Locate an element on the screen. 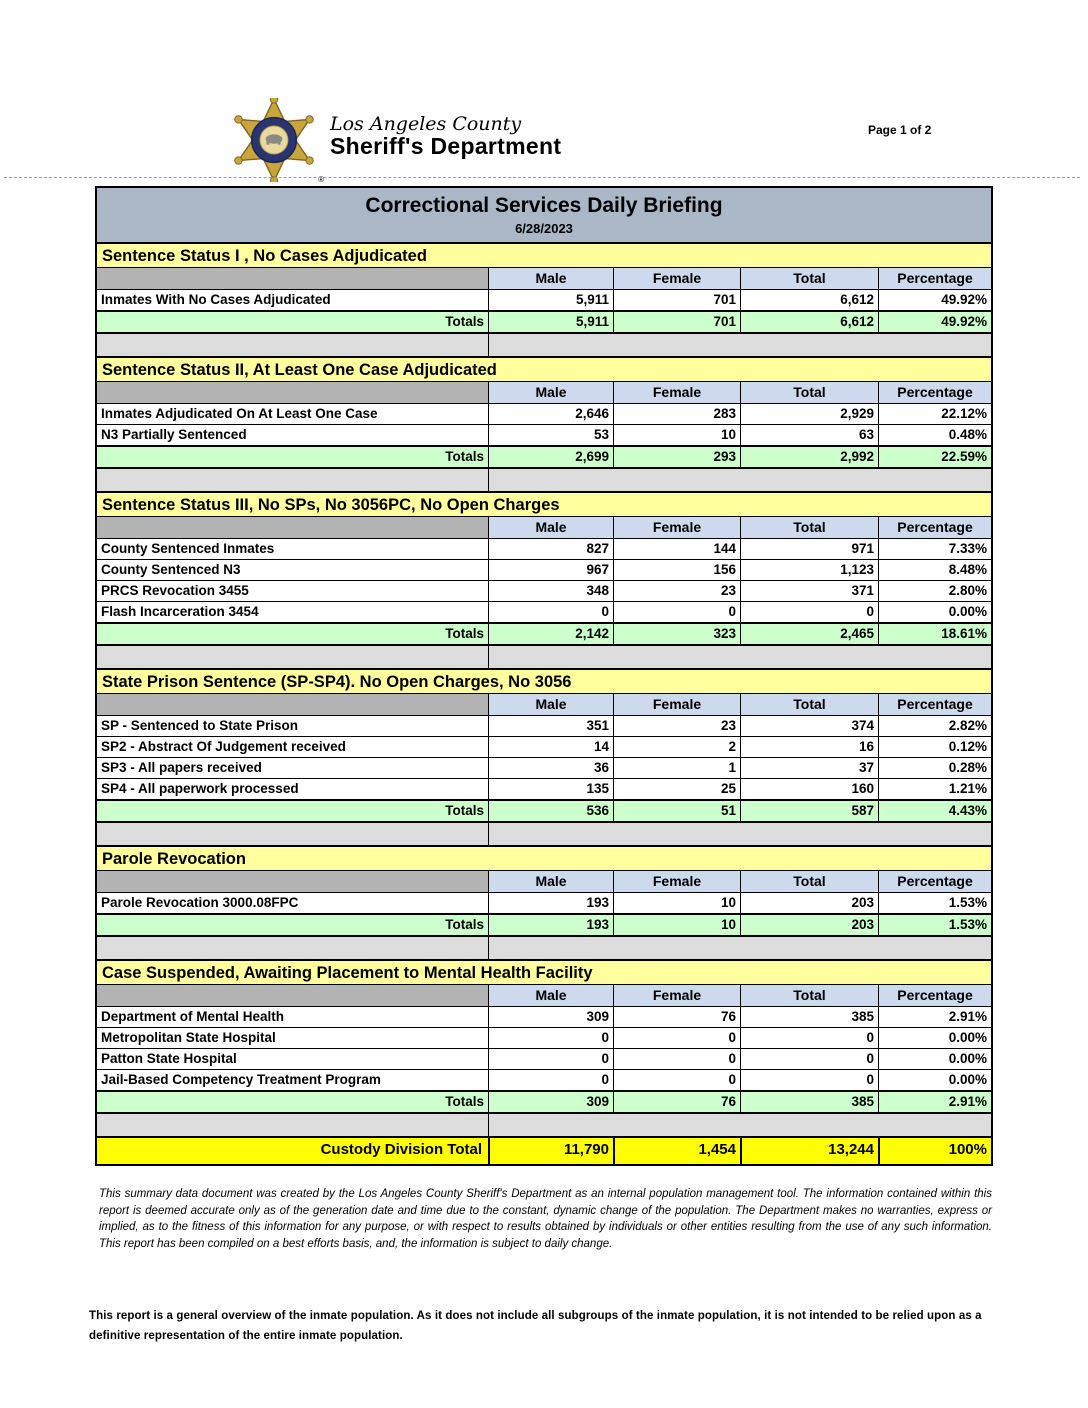 The width and height of the screenshot is (1088, 1408). table-row: SP3 - All papers received 36 1 37 0.28% is located at coordinates (544, 767).